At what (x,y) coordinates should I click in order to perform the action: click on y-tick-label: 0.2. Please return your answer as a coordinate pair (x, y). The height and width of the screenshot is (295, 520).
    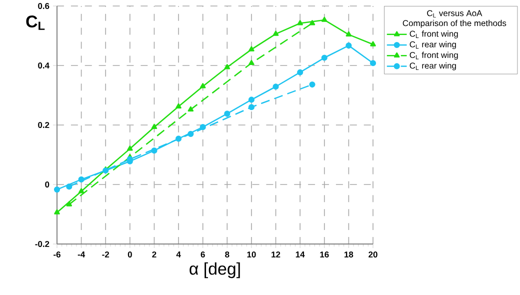
    Looking at the image, I should click on (44, 125).